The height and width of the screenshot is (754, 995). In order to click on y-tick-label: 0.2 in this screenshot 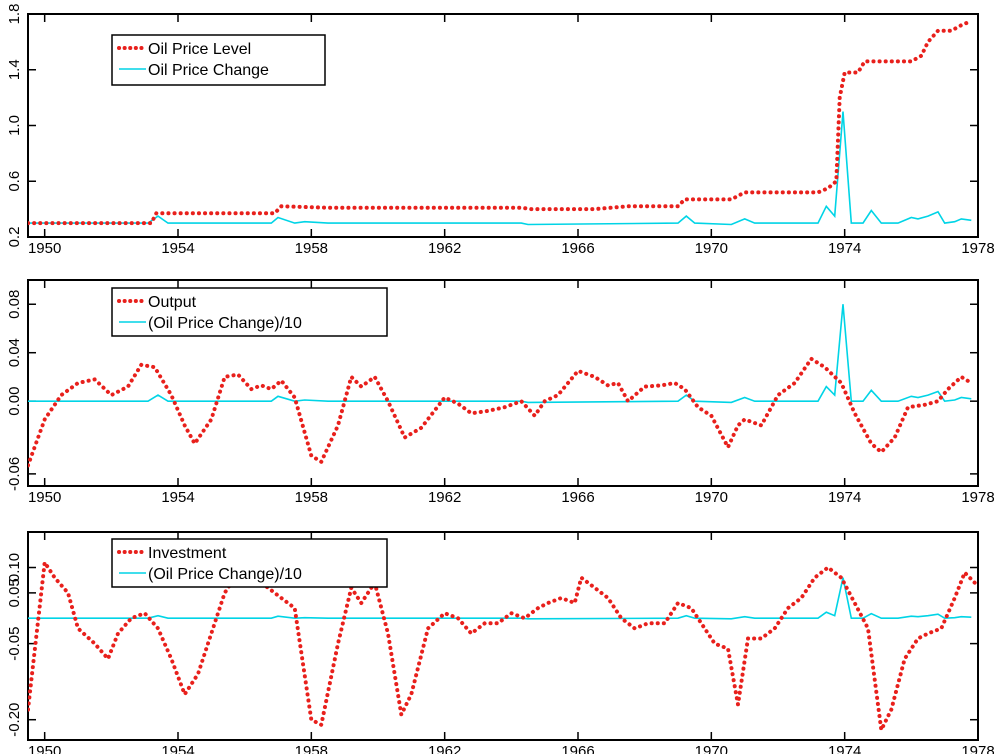, I will do `click(14, 237)`.